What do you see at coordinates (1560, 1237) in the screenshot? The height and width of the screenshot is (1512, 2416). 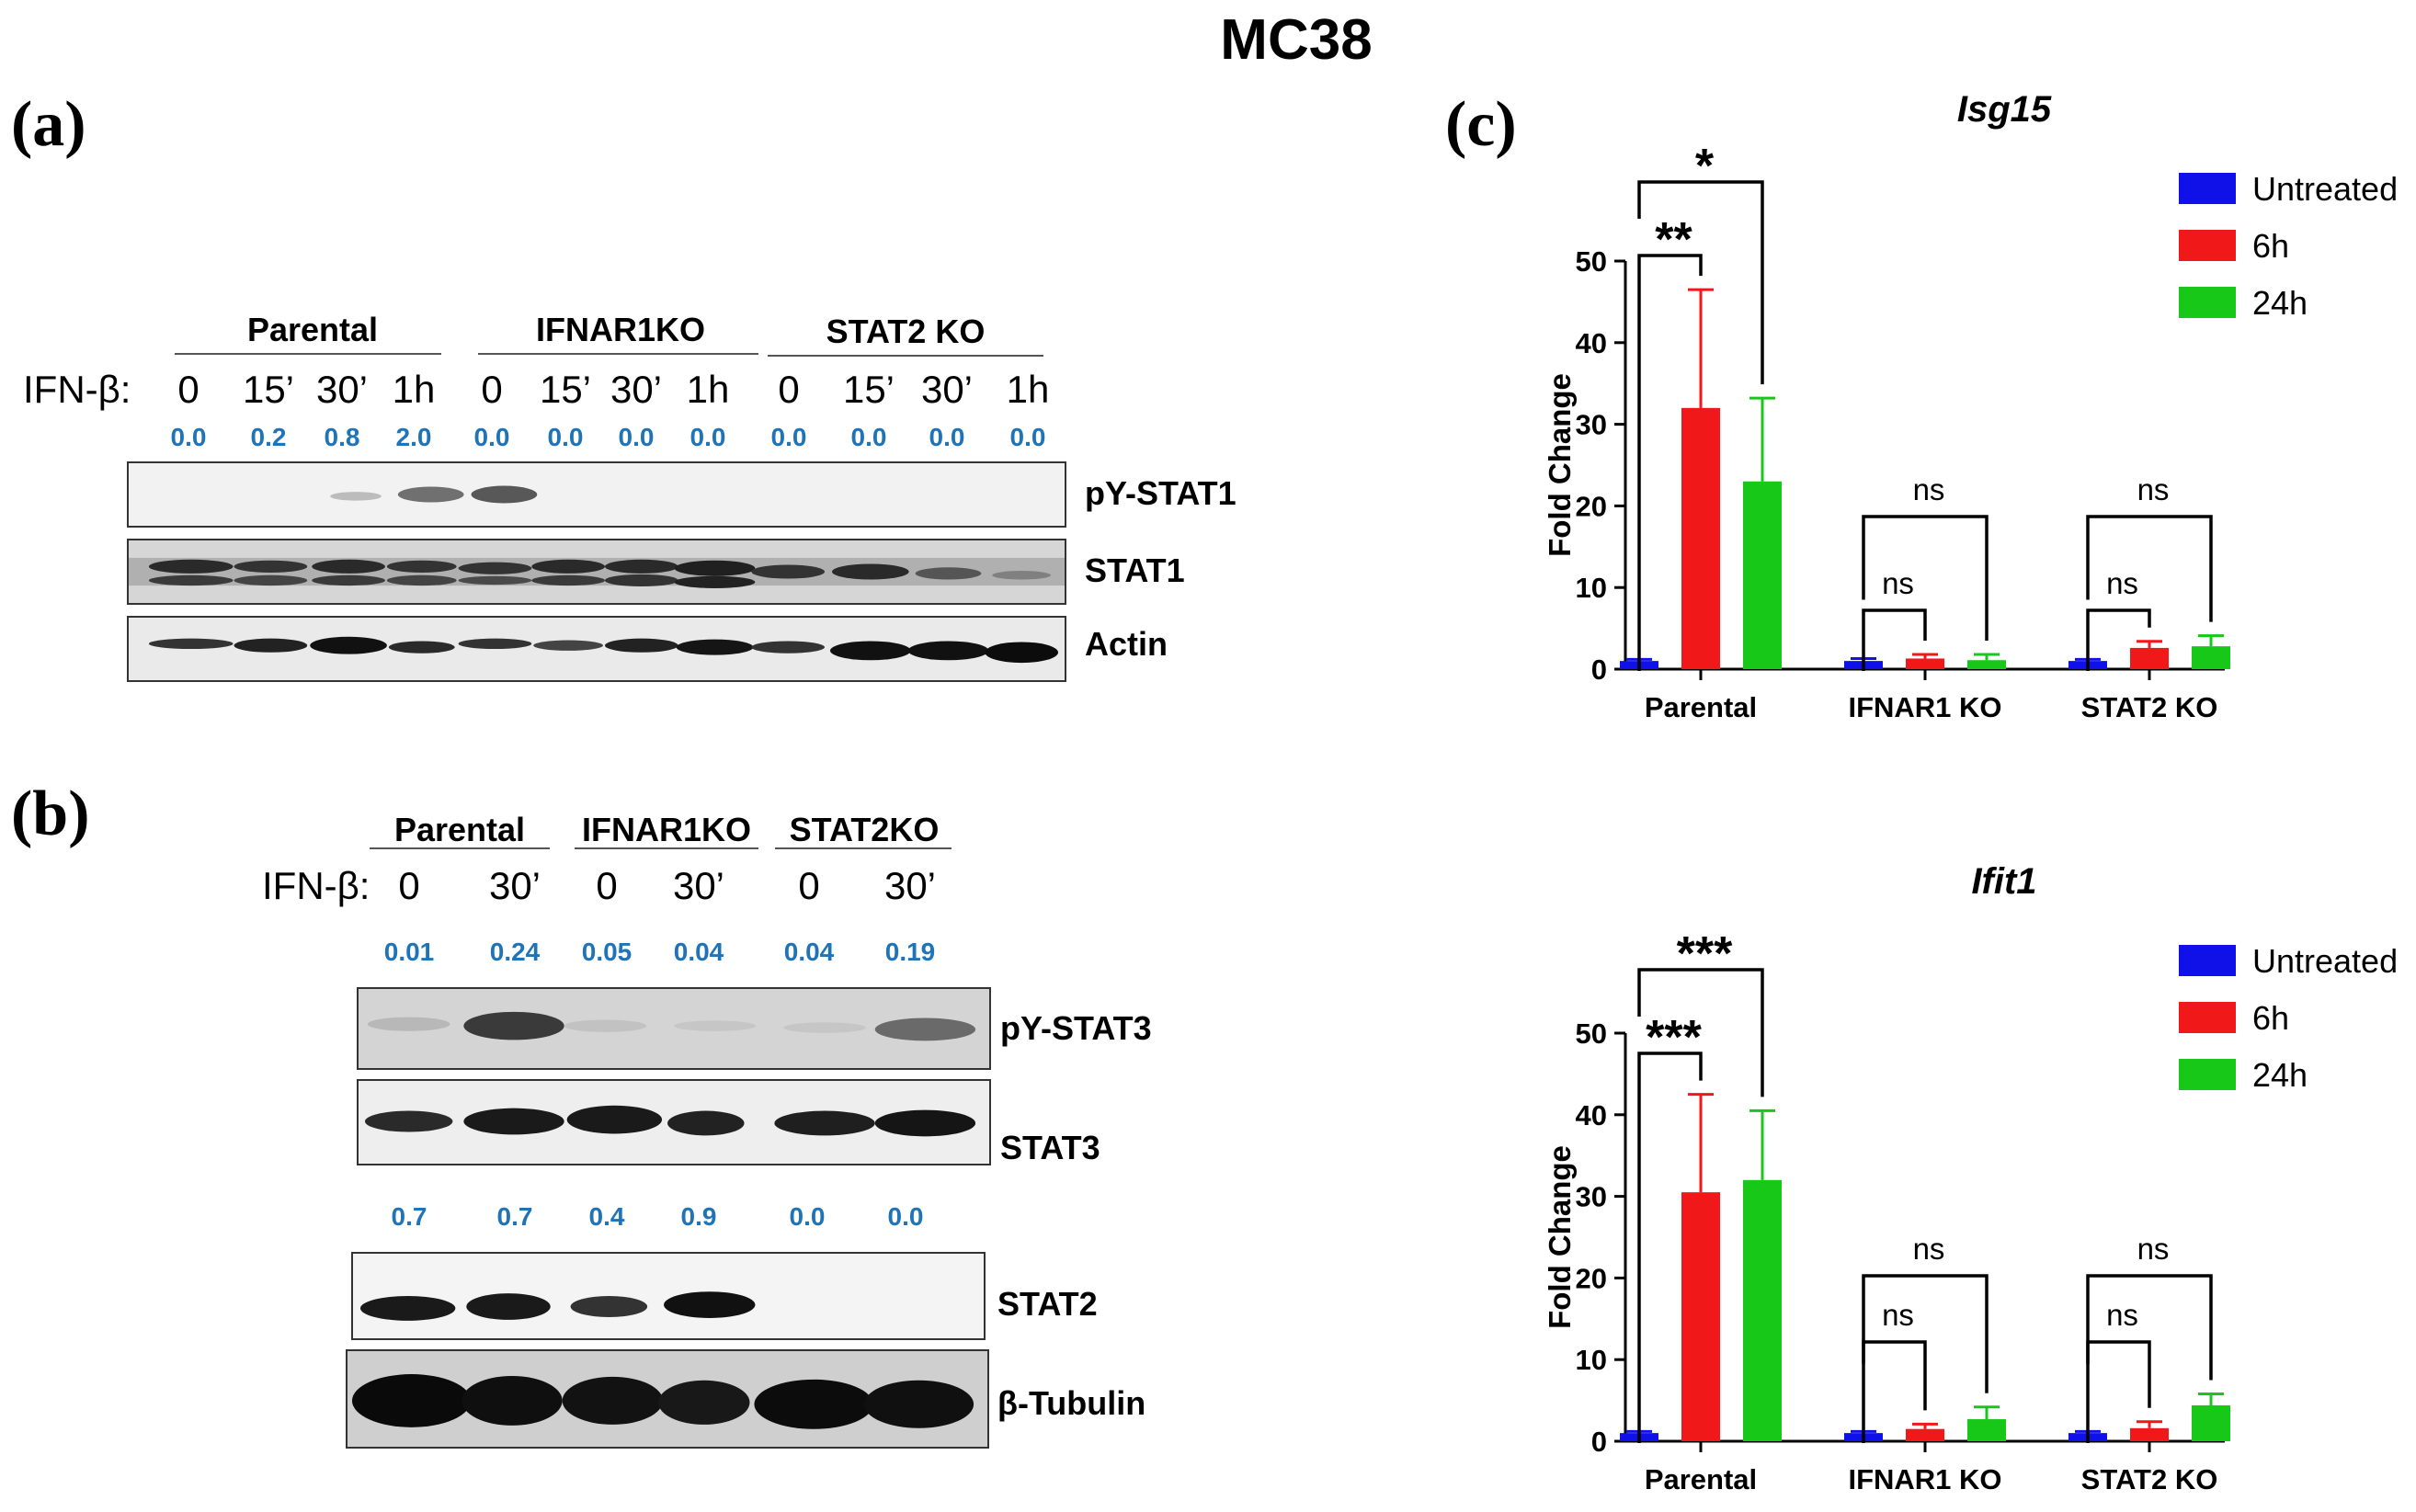 I see `y-axis-label: Fold Change` at bounding box center [1560, 1237].